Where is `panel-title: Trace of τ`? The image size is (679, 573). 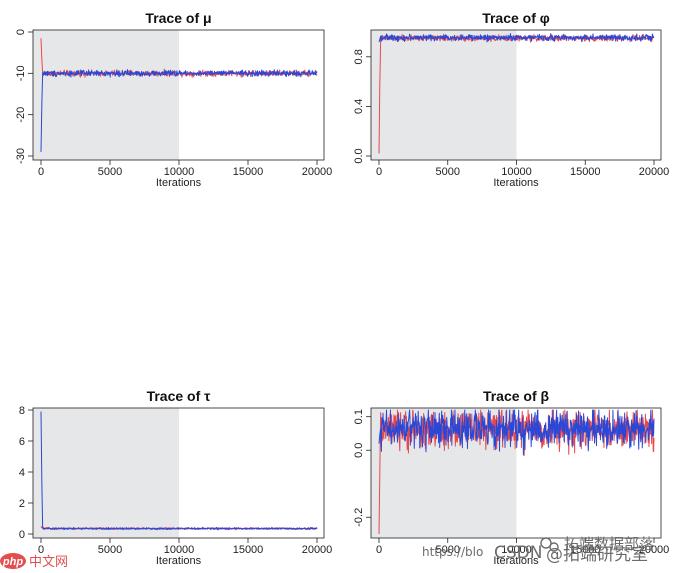
panel-title: Trace of τ is located at coordinates (179, 396).